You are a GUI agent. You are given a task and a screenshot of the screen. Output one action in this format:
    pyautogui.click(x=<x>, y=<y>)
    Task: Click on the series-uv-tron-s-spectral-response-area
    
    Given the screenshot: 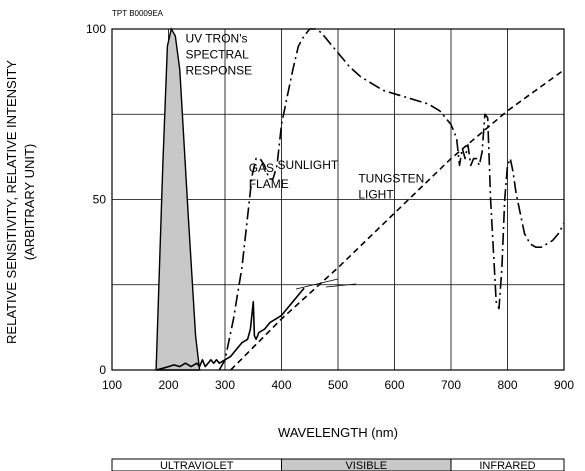 What is the action you would take?
    pyautogui.click(x=178, y=199)
    